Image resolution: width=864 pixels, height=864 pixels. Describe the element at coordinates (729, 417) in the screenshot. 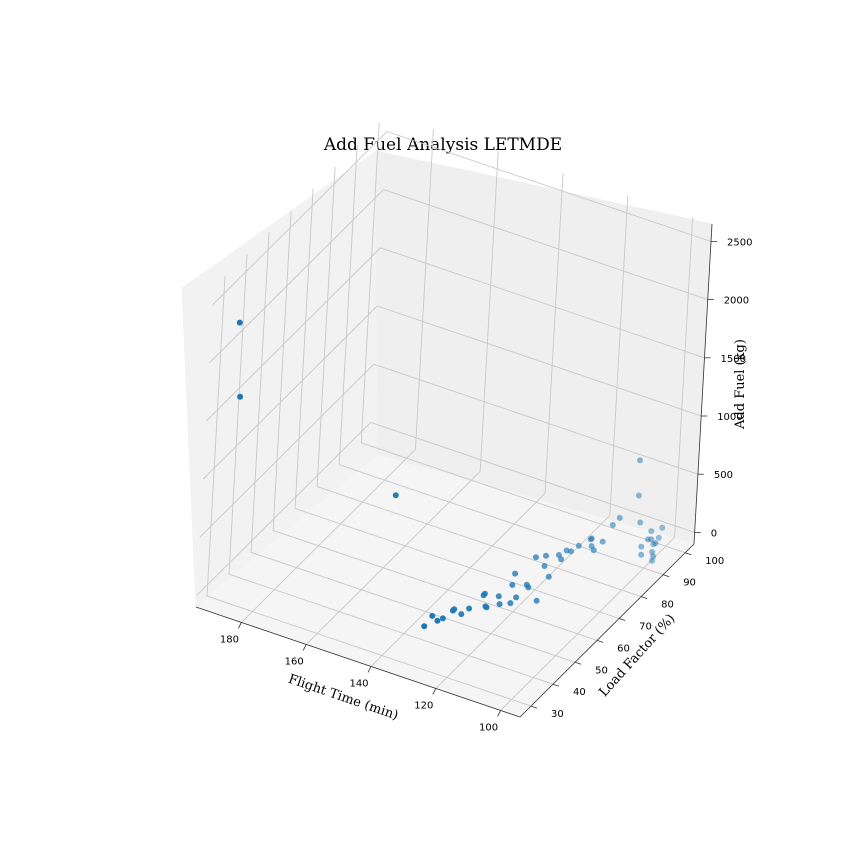

I see `z-tick-label: 1000` at that location.